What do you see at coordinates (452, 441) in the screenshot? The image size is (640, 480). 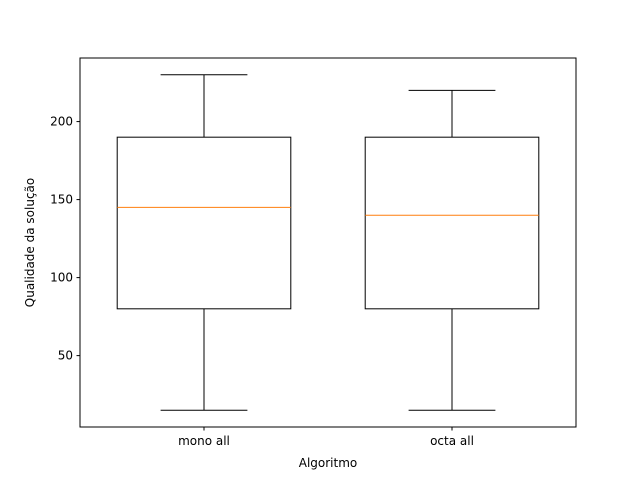 I see `x-tick-label: octa all` at bounding box center [452, 441].